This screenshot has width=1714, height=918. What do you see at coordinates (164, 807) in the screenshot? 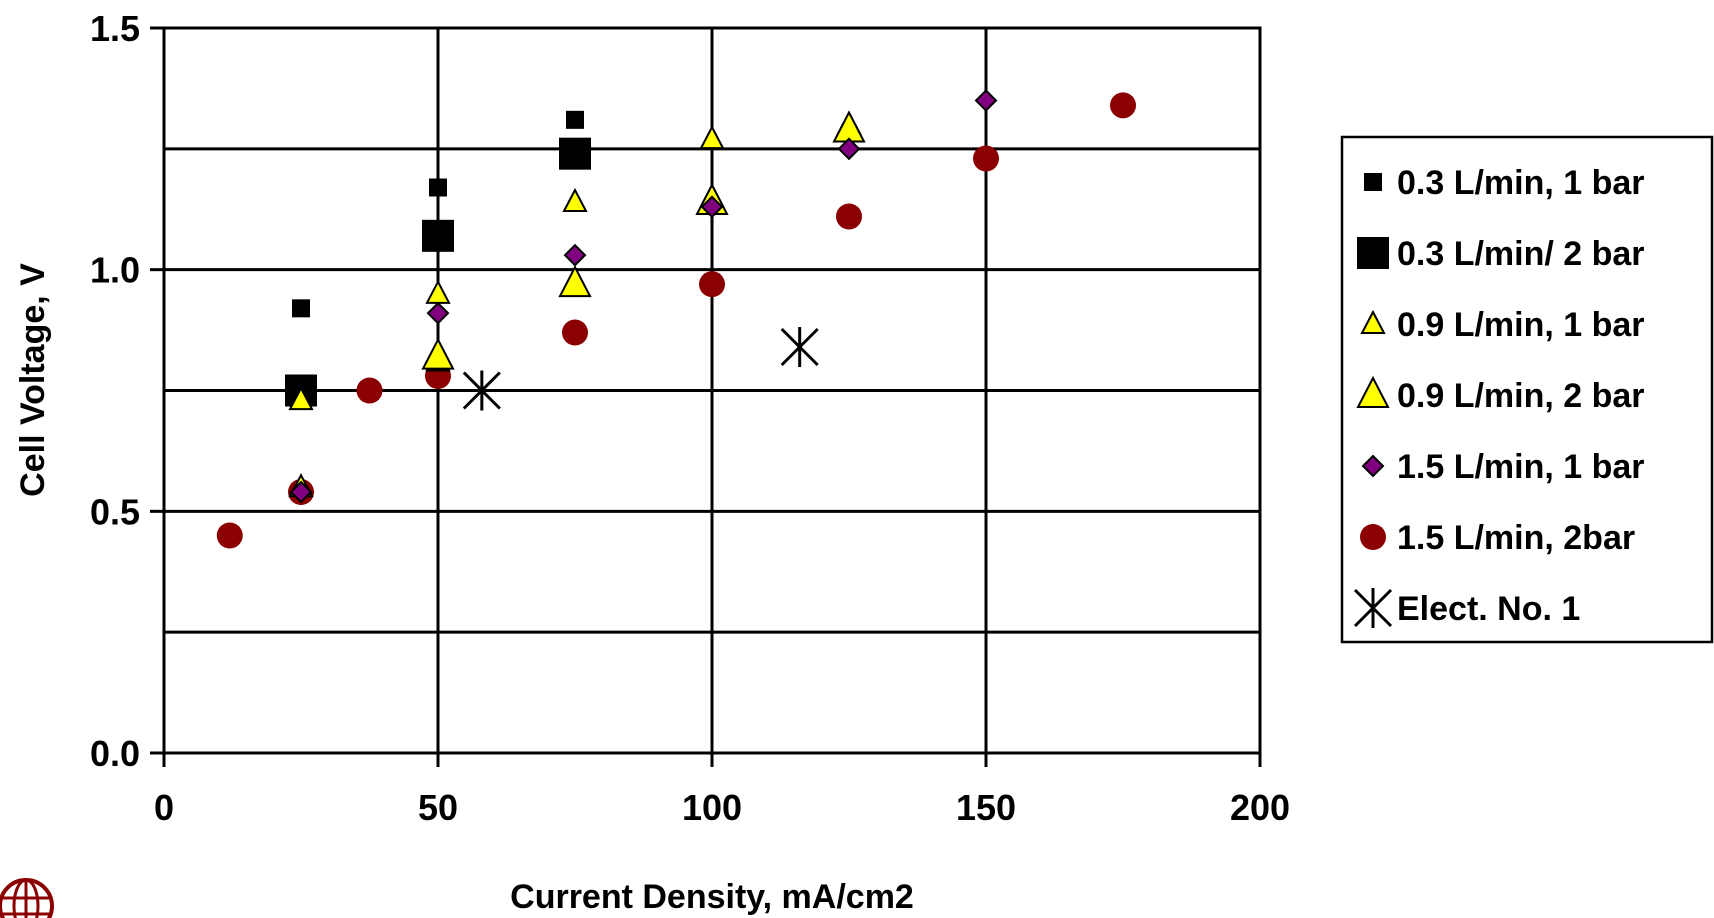
I see `x-tick-label: 0` at bounding box center [164, 807].